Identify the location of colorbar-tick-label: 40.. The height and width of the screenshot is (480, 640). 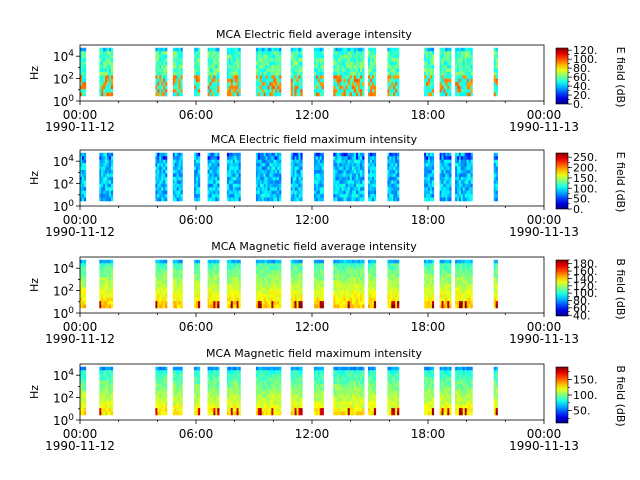
(582, 86).